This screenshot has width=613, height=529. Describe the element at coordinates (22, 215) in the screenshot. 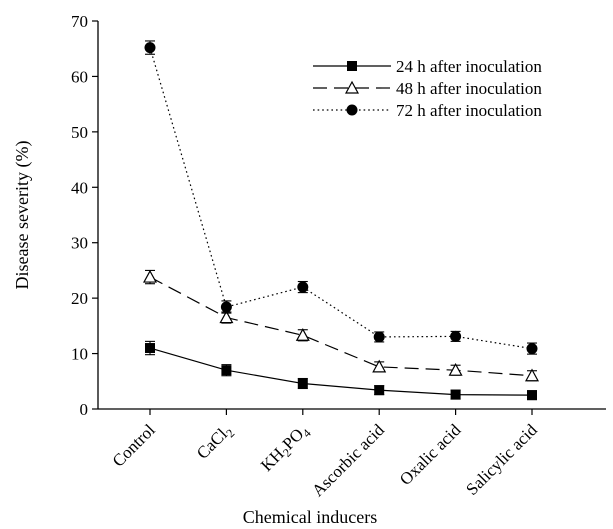

I see `y-axis-label: Disease severity (%)` at that location.